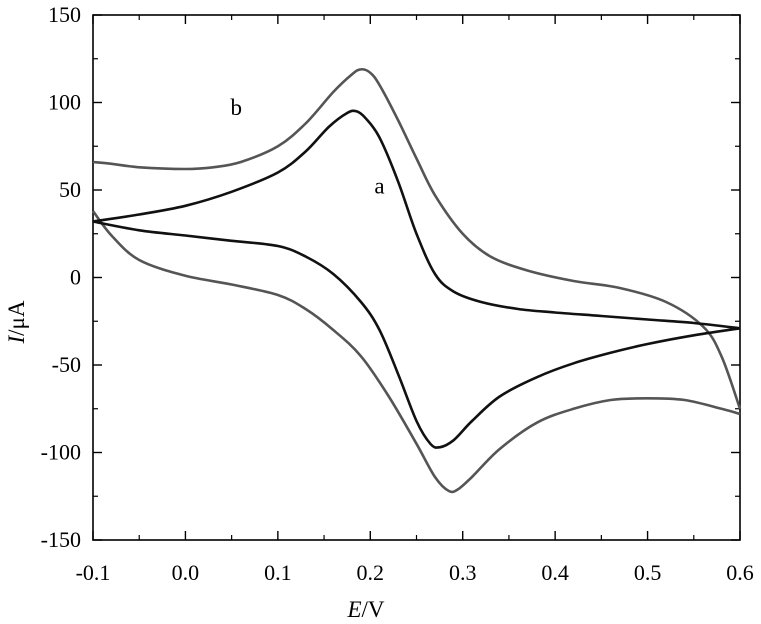  I want to click on y-tick-label: -100, so click(61, 452).